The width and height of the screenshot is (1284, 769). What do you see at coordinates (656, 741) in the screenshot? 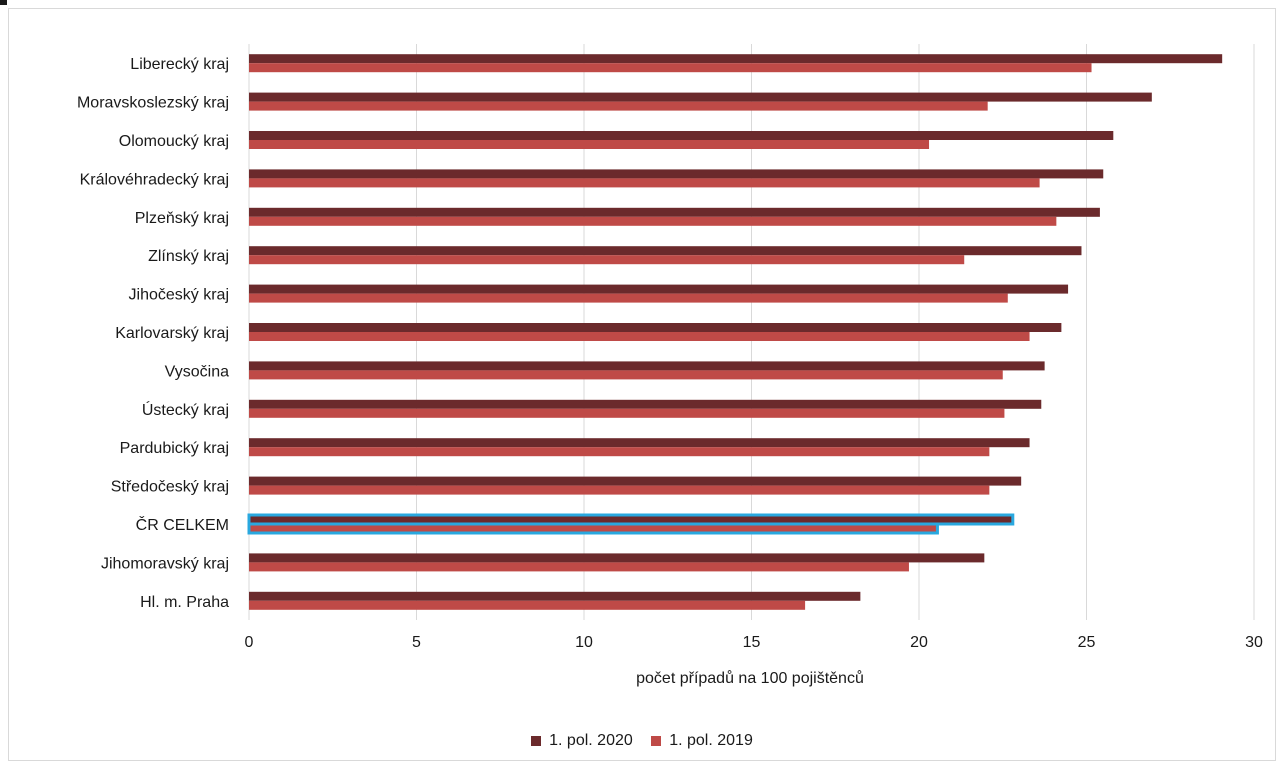
I see `legend-swatch-2019` at bounding box center [656, 741].